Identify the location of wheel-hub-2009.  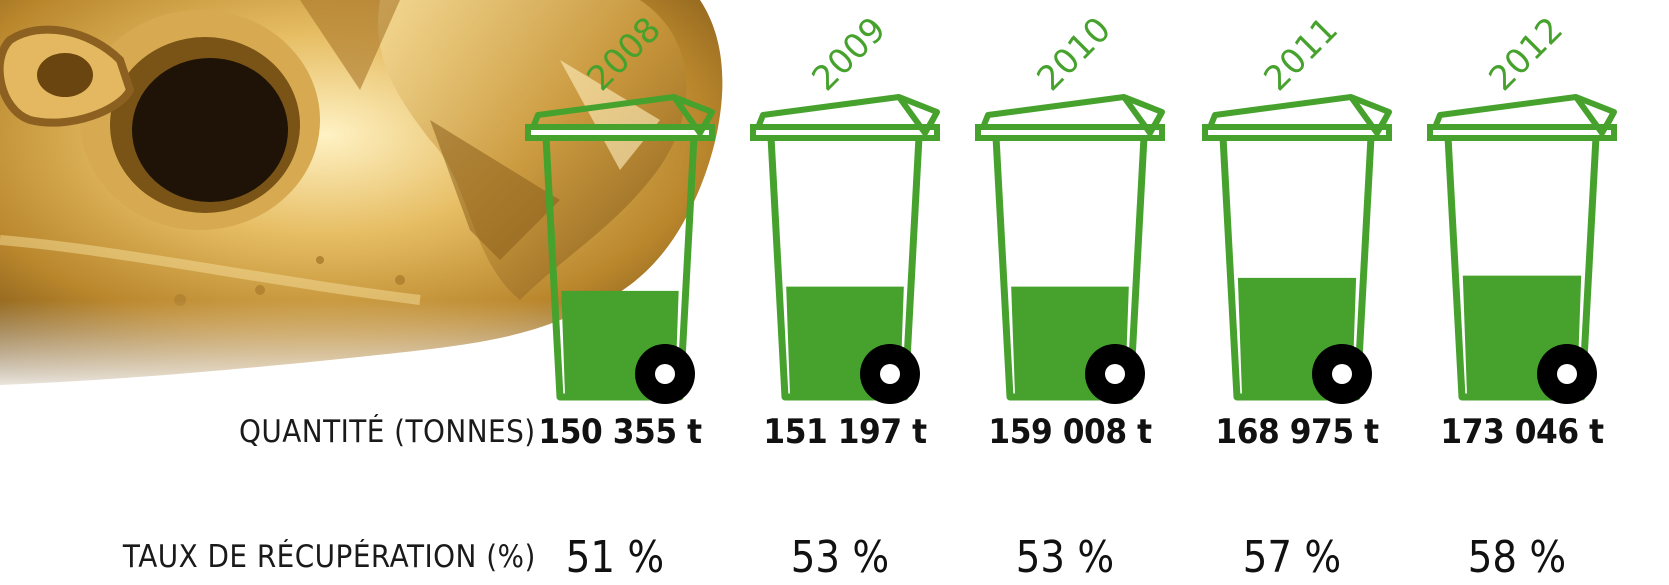
(890, 374).